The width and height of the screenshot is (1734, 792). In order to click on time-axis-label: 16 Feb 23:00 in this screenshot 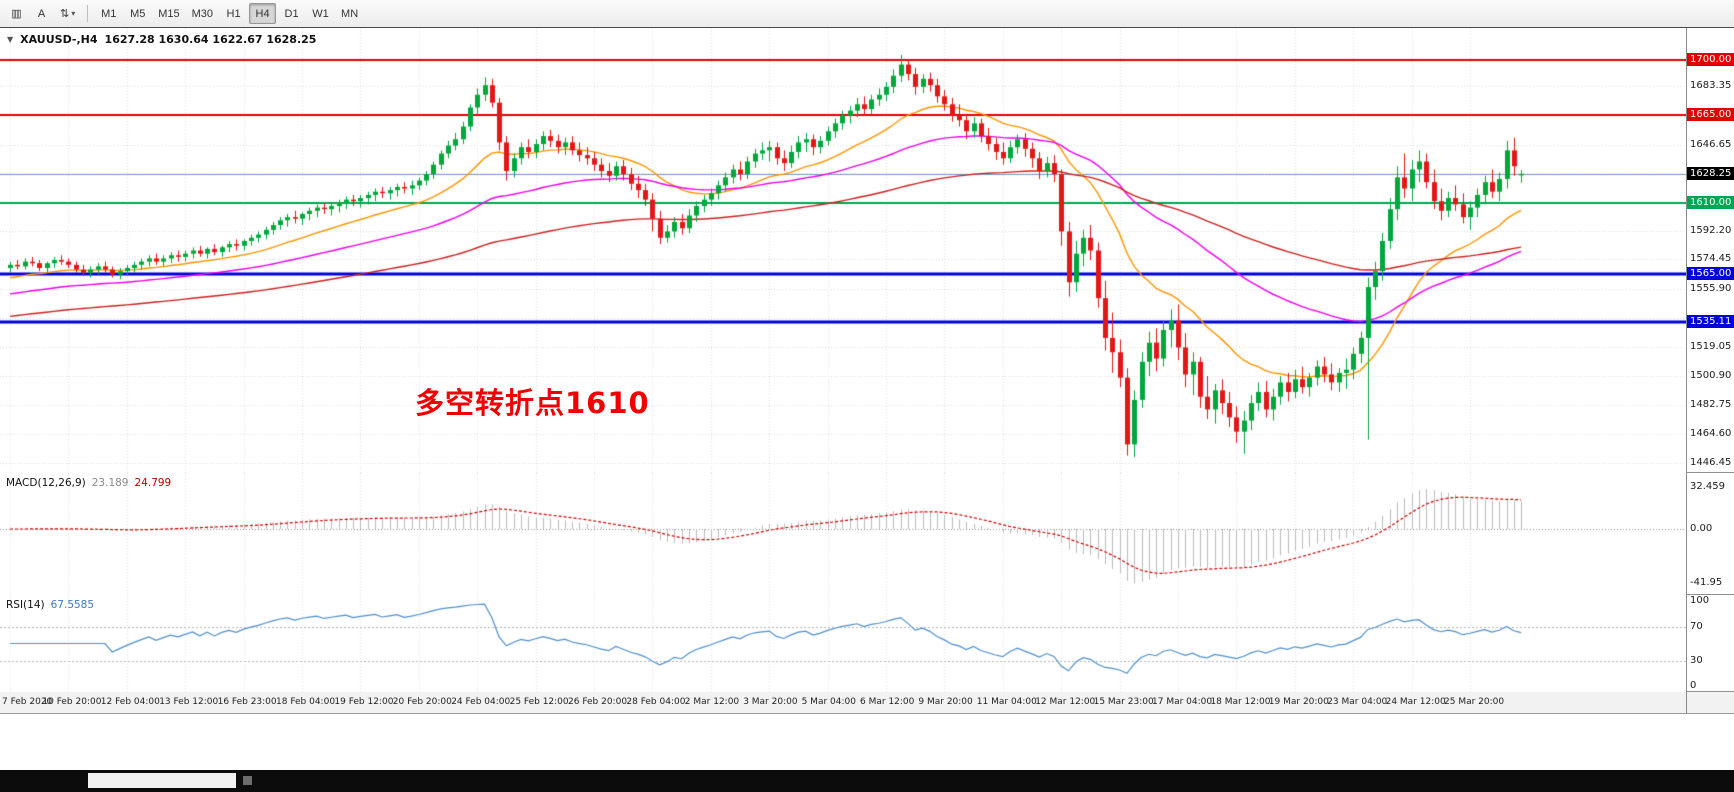, I will do `click(247, 702)`.